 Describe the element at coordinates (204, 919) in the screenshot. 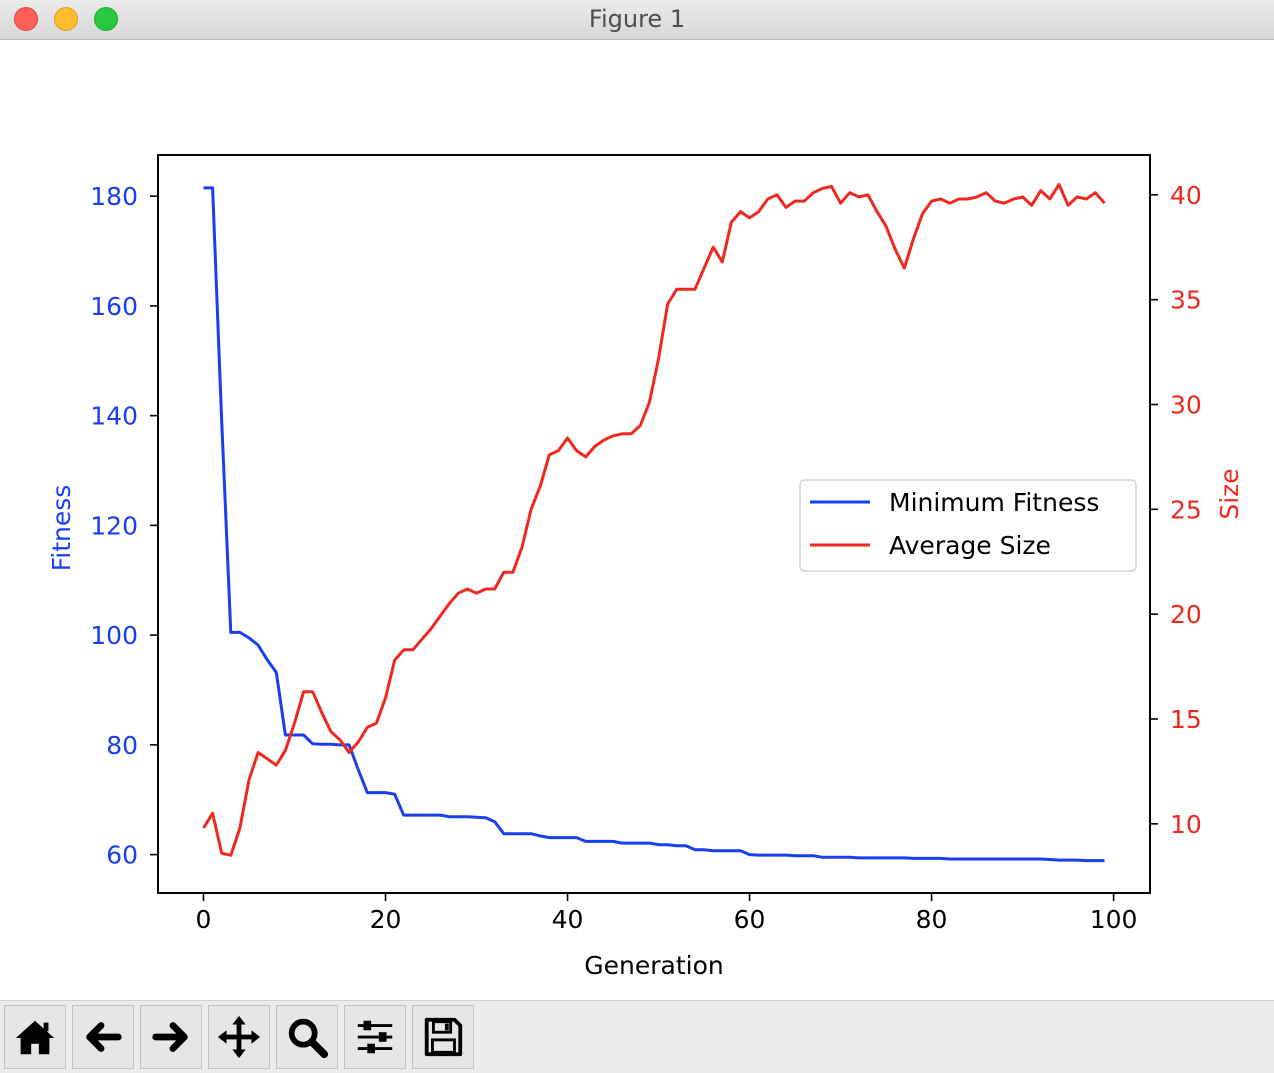

I see `x-tick-label: 0` at that location.